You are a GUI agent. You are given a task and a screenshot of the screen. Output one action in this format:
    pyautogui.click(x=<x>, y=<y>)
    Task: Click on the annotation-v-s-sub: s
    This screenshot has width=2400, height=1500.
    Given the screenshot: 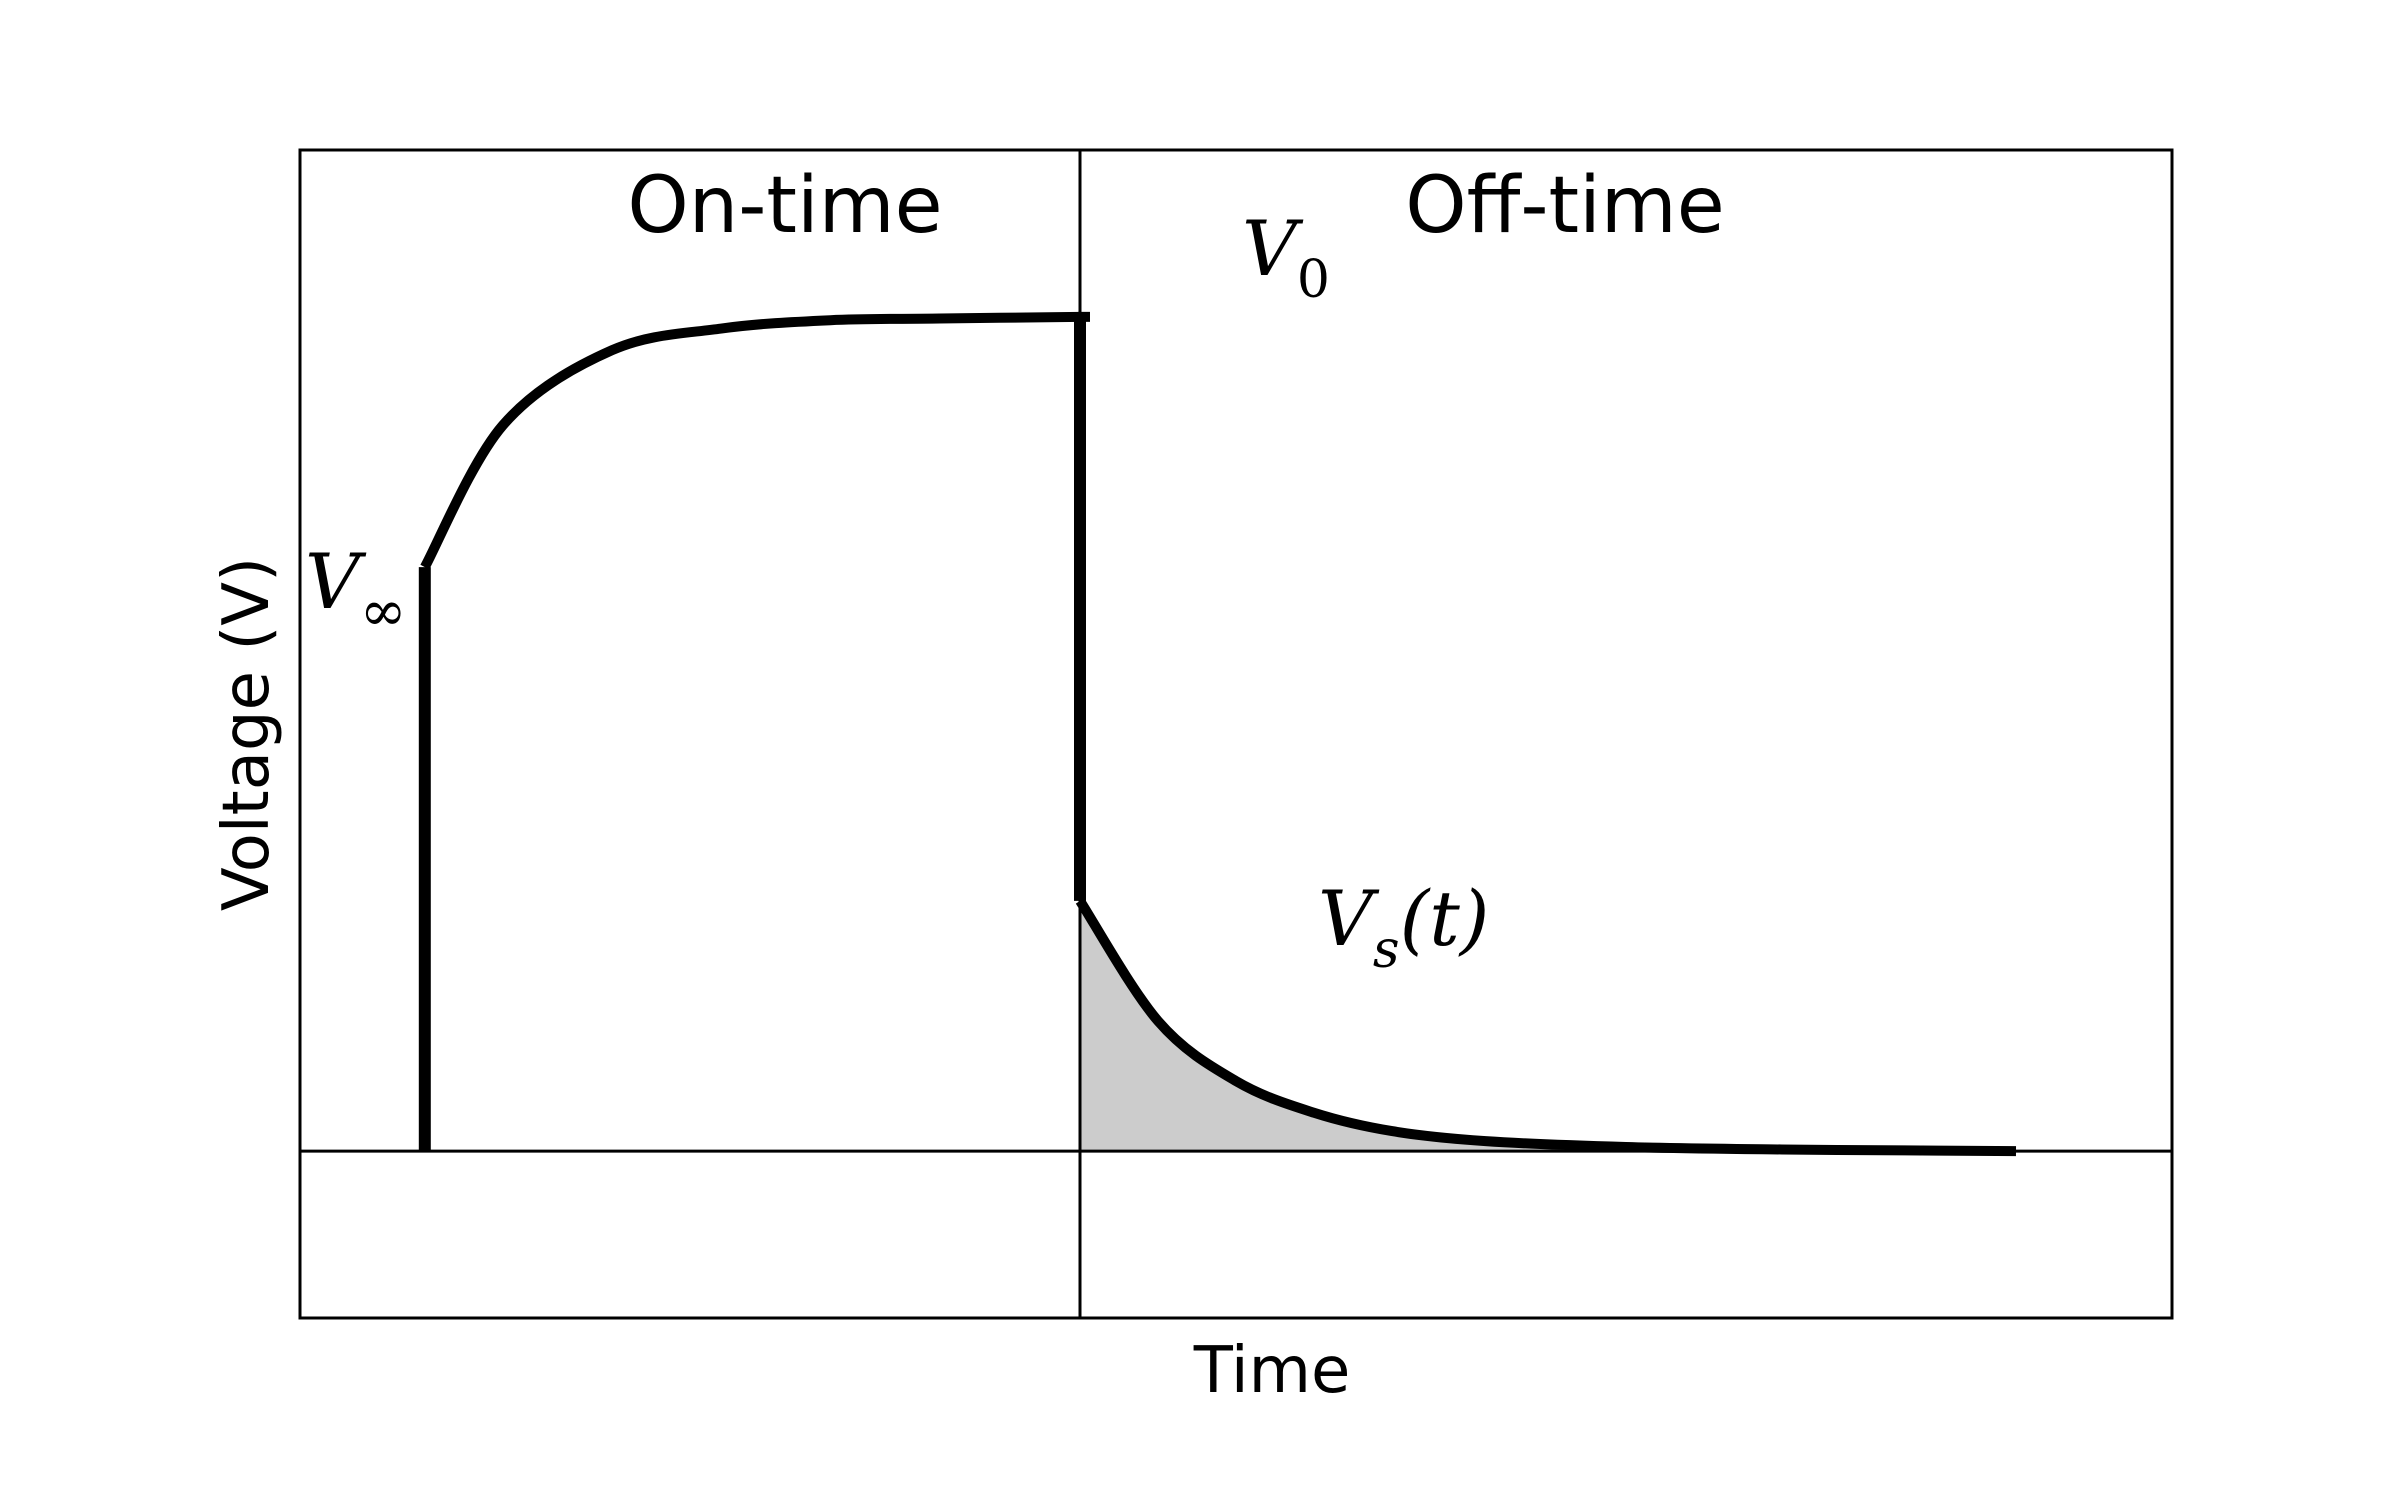 What is the action you would take?
    pyautogui.click(x=1386, y=950)
    